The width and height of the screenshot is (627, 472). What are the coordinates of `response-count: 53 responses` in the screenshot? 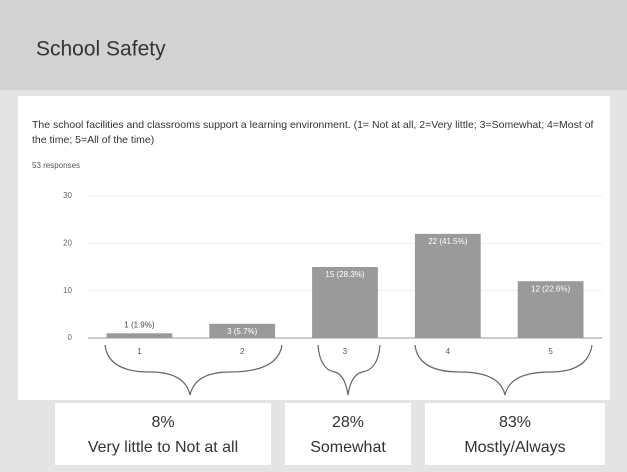 It's located at (56, 165).